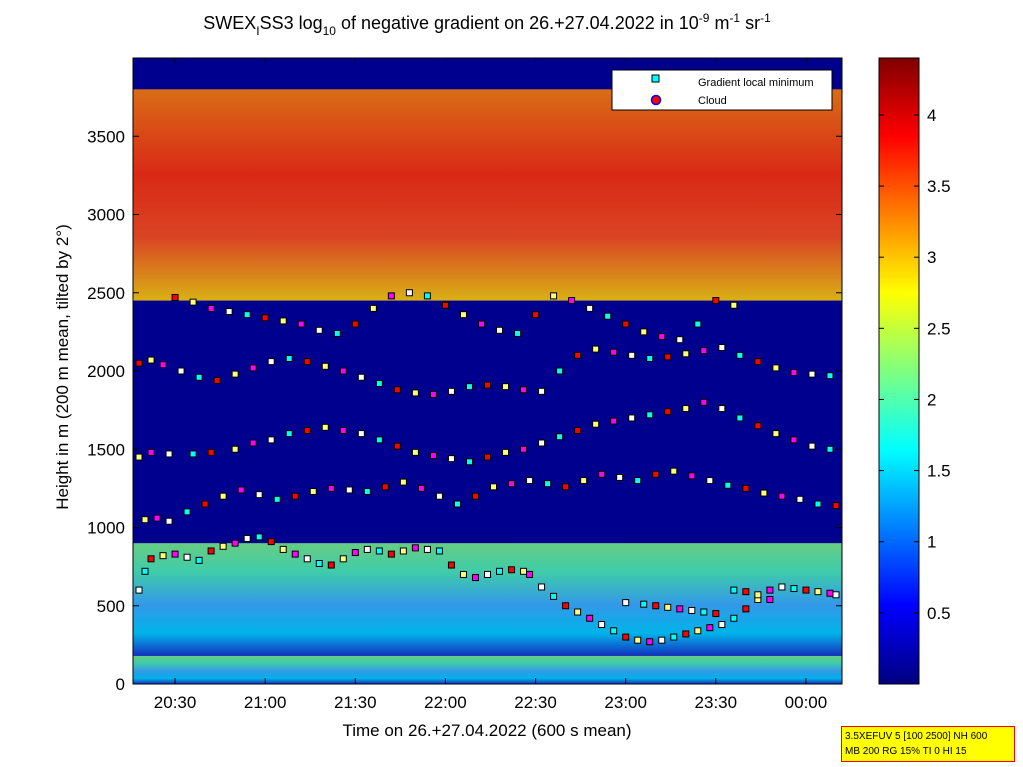 This screenshot has height=767, width=1023. I want to click on colorbar-tick-label: 2.5, so click(939, 328).